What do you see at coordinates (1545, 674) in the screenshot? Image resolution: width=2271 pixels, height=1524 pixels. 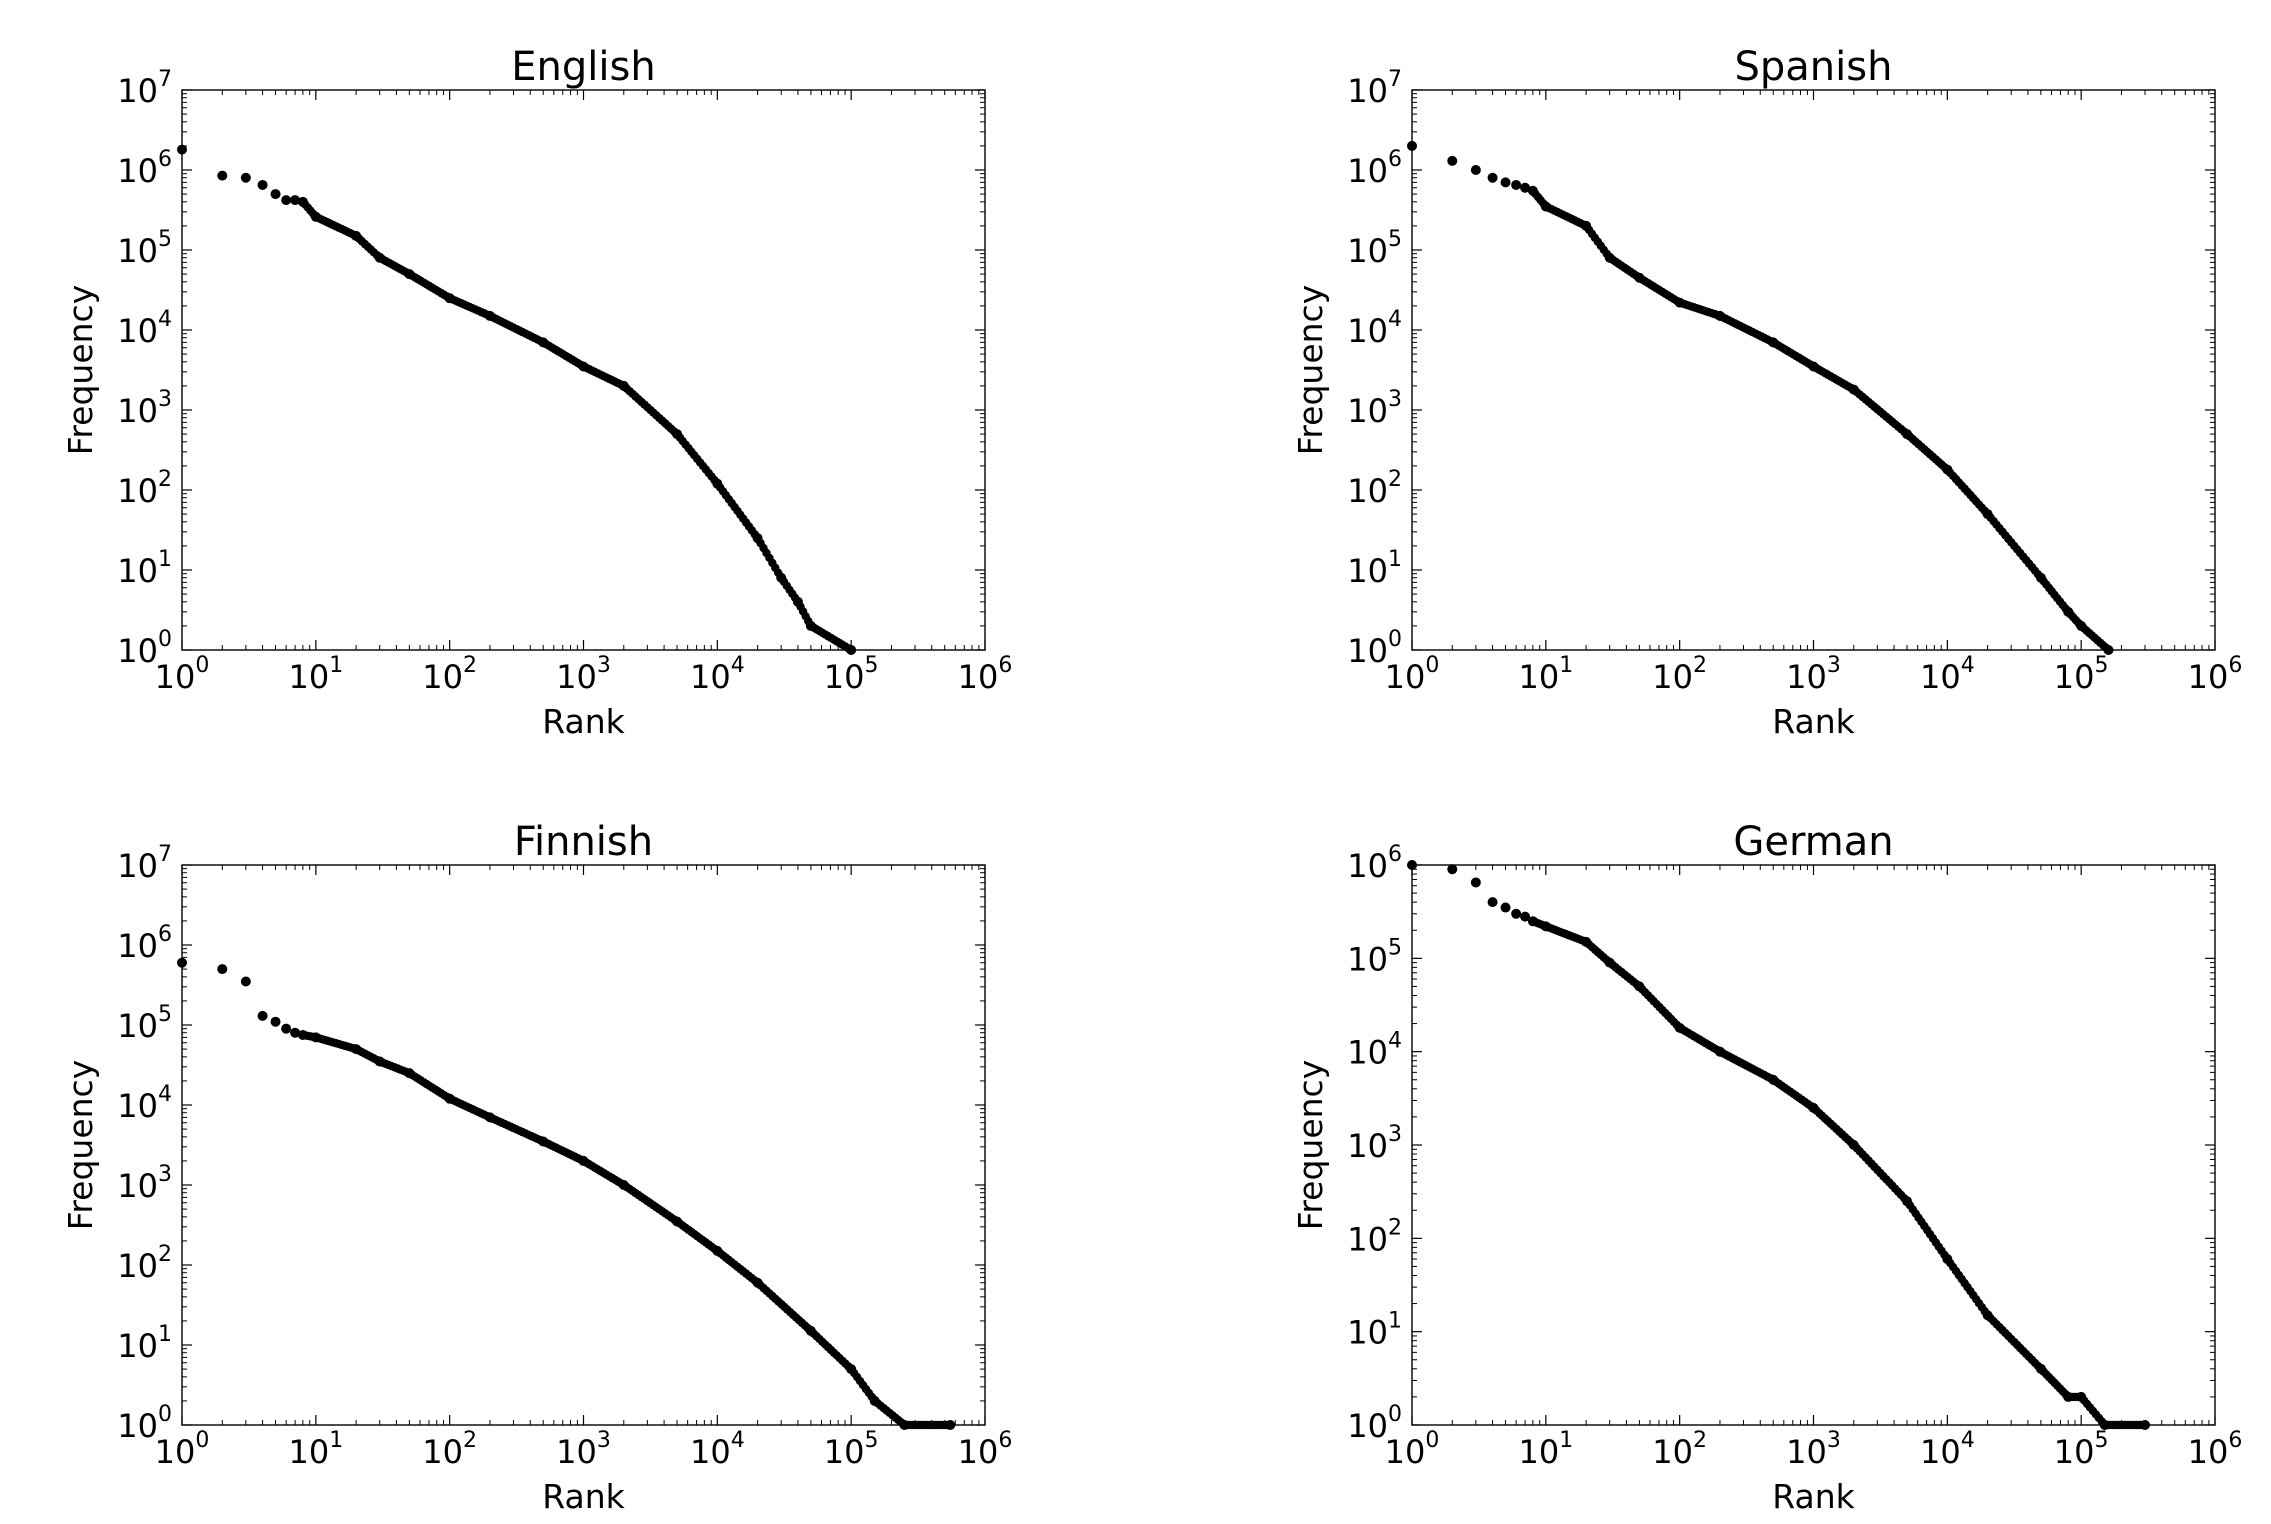 I see `spanish-x-tick-label: 10¹` at bounding box center [1545, 674].